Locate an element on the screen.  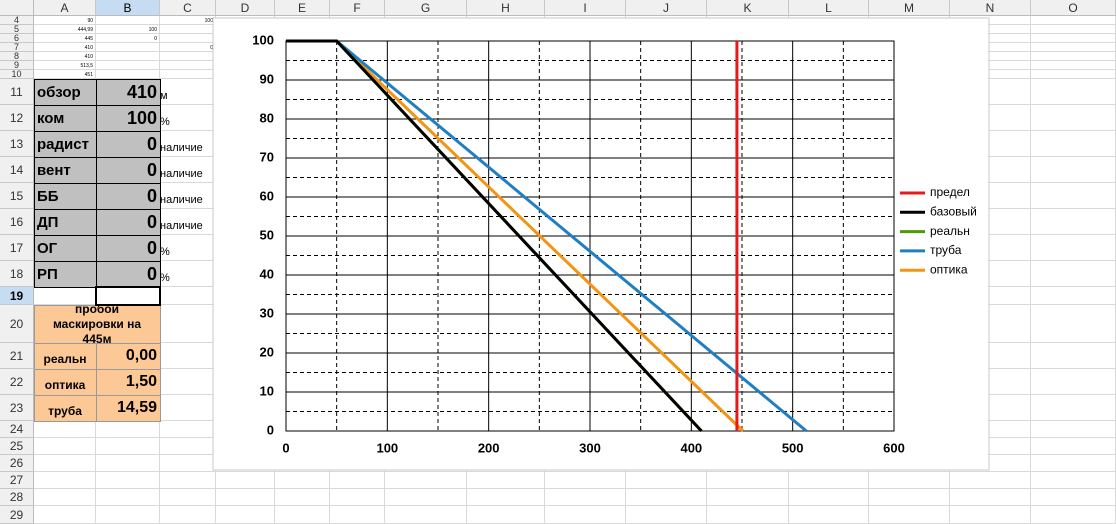
row-header: 16 is located at coordinates (17, 222).